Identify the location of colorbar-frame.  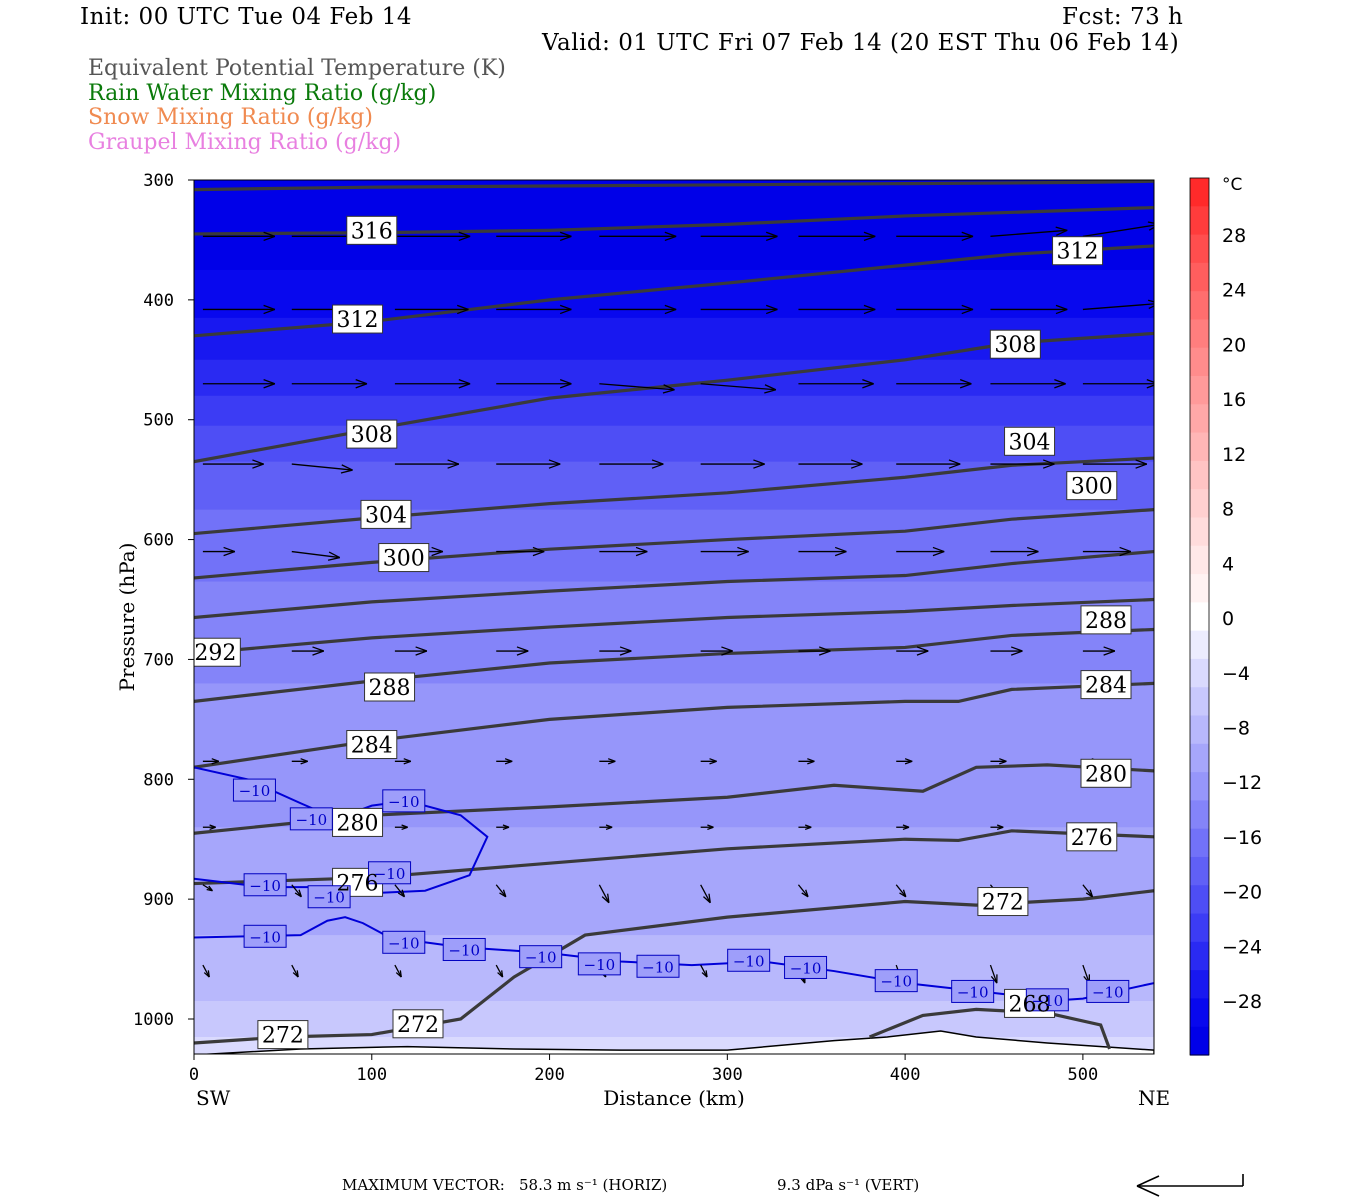
(1199, 616).